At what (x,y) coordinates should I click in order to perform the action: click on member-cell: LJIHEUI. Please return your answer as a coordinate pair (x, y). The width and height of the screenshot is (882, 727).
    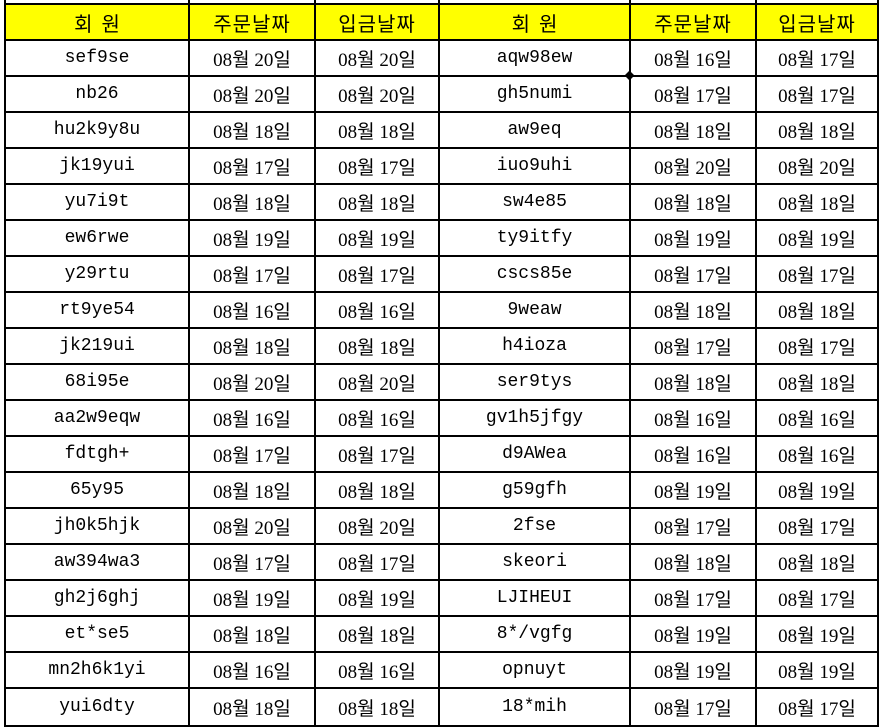
    Looking at the image, I should click on (535, 599).